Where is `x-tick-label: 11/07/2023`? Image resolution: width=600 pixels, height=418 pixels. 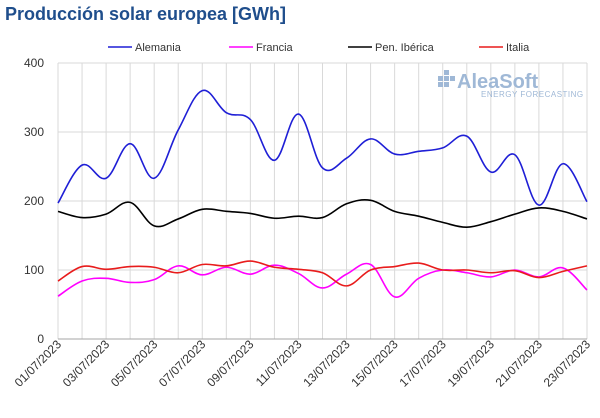 x-tick-label: 11/07/2023 is located at coordinates (279, 363).